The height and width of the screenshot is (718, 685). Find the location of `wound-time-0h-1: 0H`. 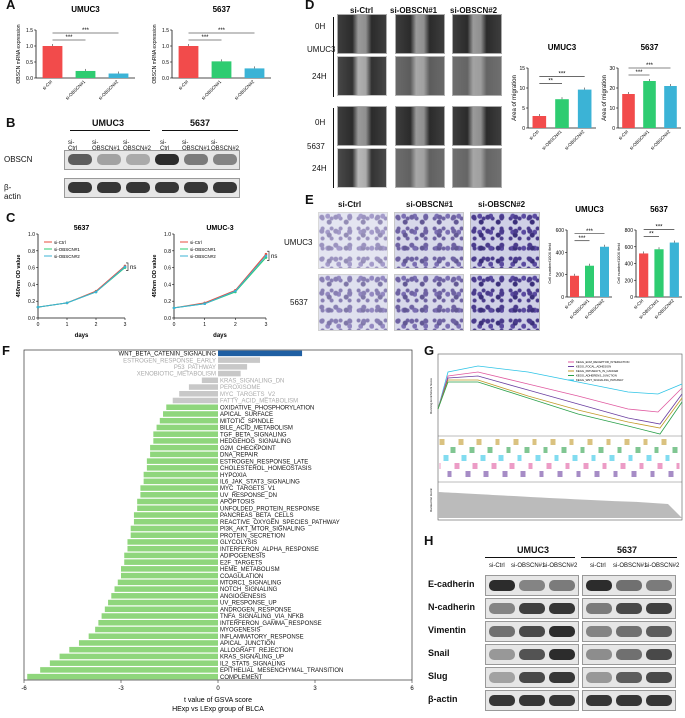

wound-time-0h-1: 0H is located at coordinates (320, 26).